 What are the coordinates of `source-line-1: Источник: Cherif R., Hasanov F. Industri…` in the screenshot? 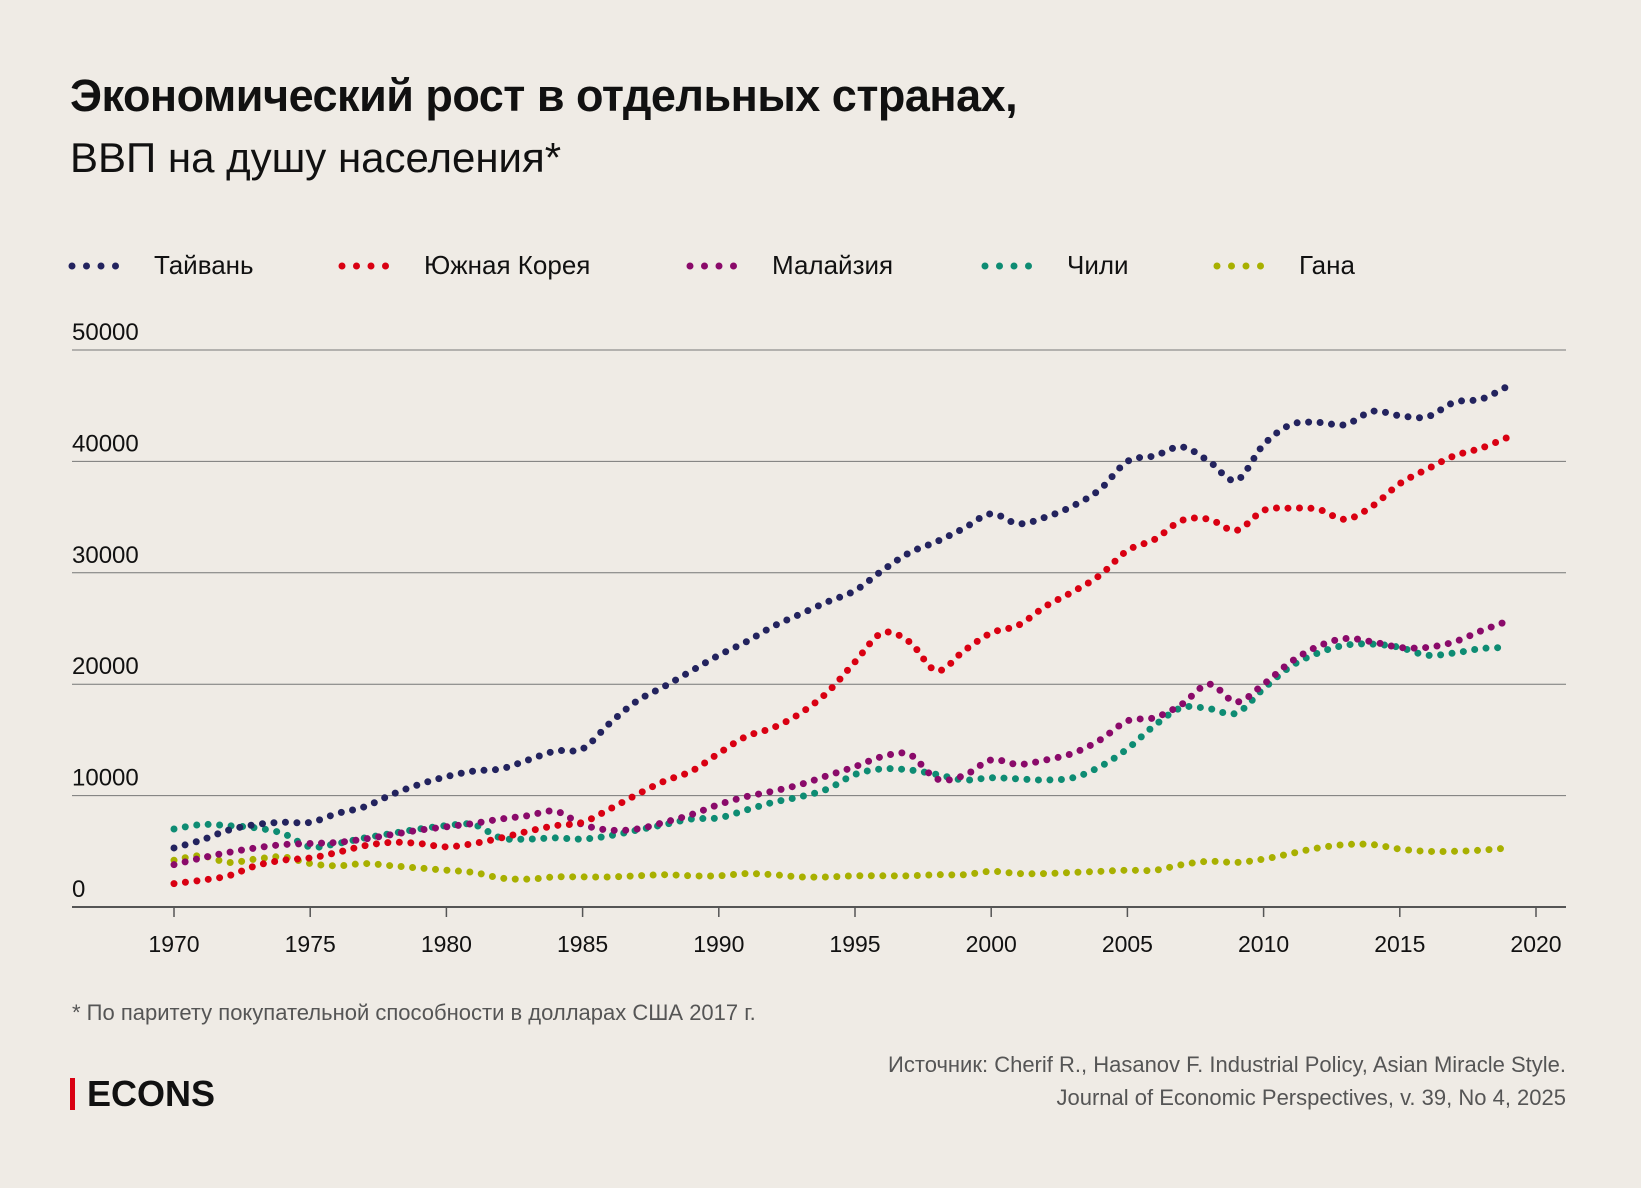 It's located at (1227, 1064).